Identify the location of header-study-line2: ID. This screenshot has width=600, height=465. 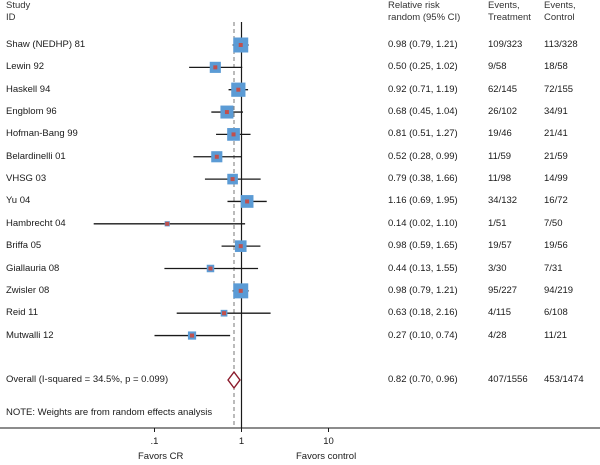
(11, 17).